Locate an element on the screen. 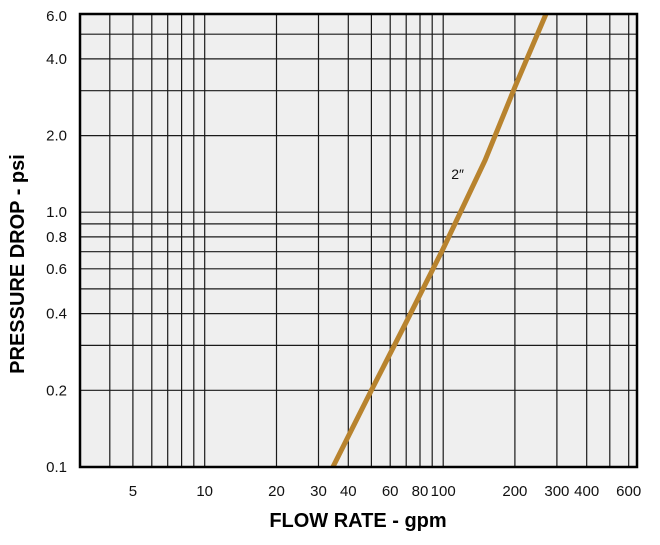 The image size is (660, 545). y-tick-label: 4.0 is located at coordinates (56, 59).